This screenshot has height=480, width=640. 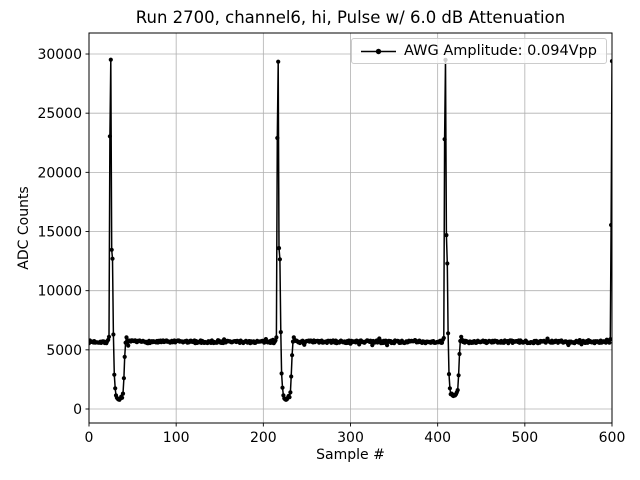 What do you see at coordinates (59, 114) in the screenshot?
I see `y-tick-label: 25000` at bounding box center [59, 114].